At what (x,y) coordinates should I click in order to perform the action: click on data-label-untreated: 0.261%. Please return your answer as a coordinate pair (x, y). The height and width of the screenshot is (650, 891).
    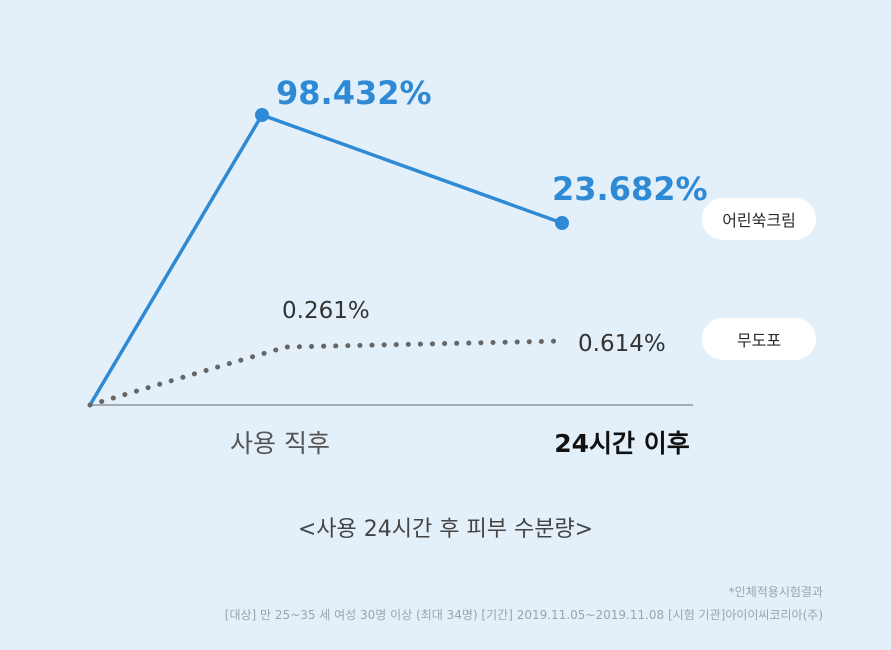
    Looking at the image, I should click on (326, 311).